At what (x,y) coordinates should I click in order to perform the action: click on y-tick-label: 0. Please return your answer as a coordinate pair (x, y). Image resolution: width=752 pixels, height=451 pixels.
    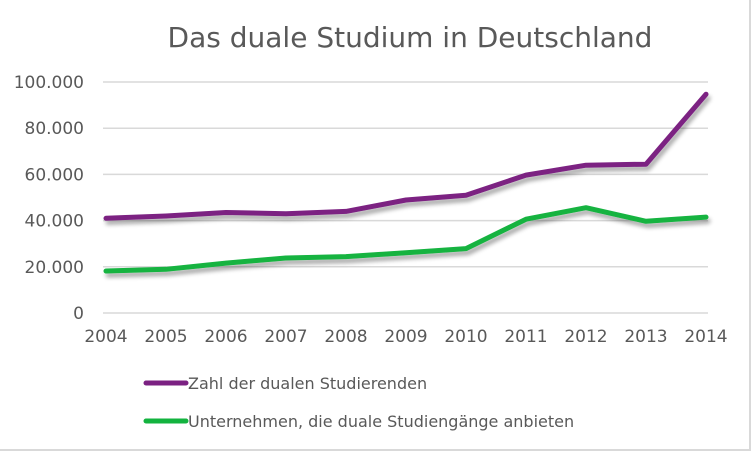
    Looking at the image, I should click on (78, 314).